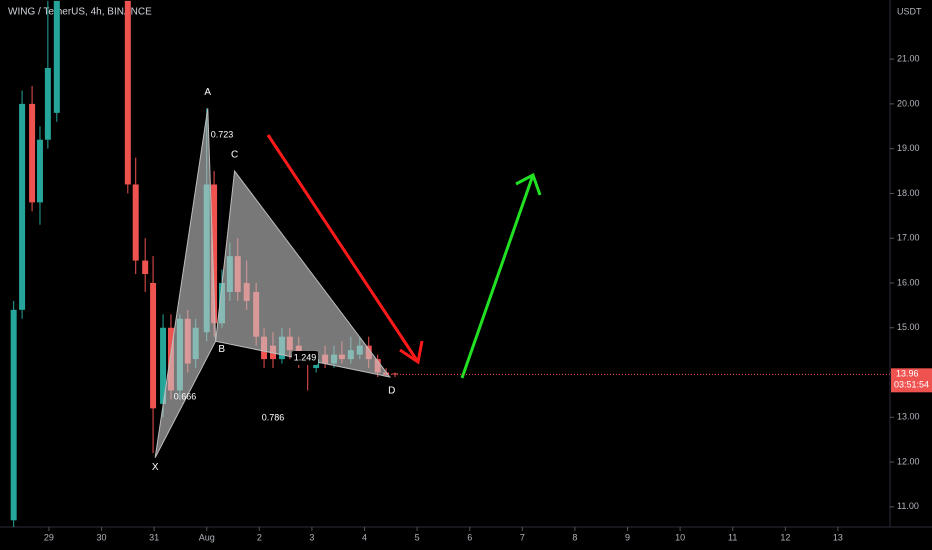  Describe the element at coordinates (908, 238) in the screenshot. I see `y-tick-label: 17.00` at that location.